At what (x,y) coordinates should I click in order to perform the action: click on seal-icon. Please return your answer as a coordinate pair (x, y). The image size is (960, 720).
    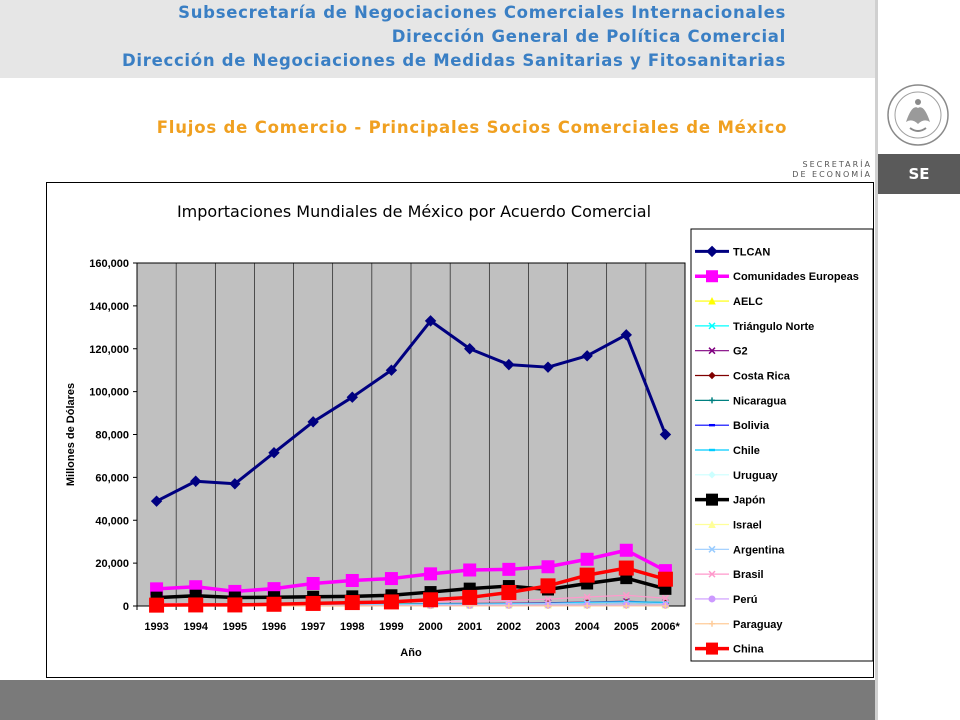
    Looking at the image, I should click on (918, 115).